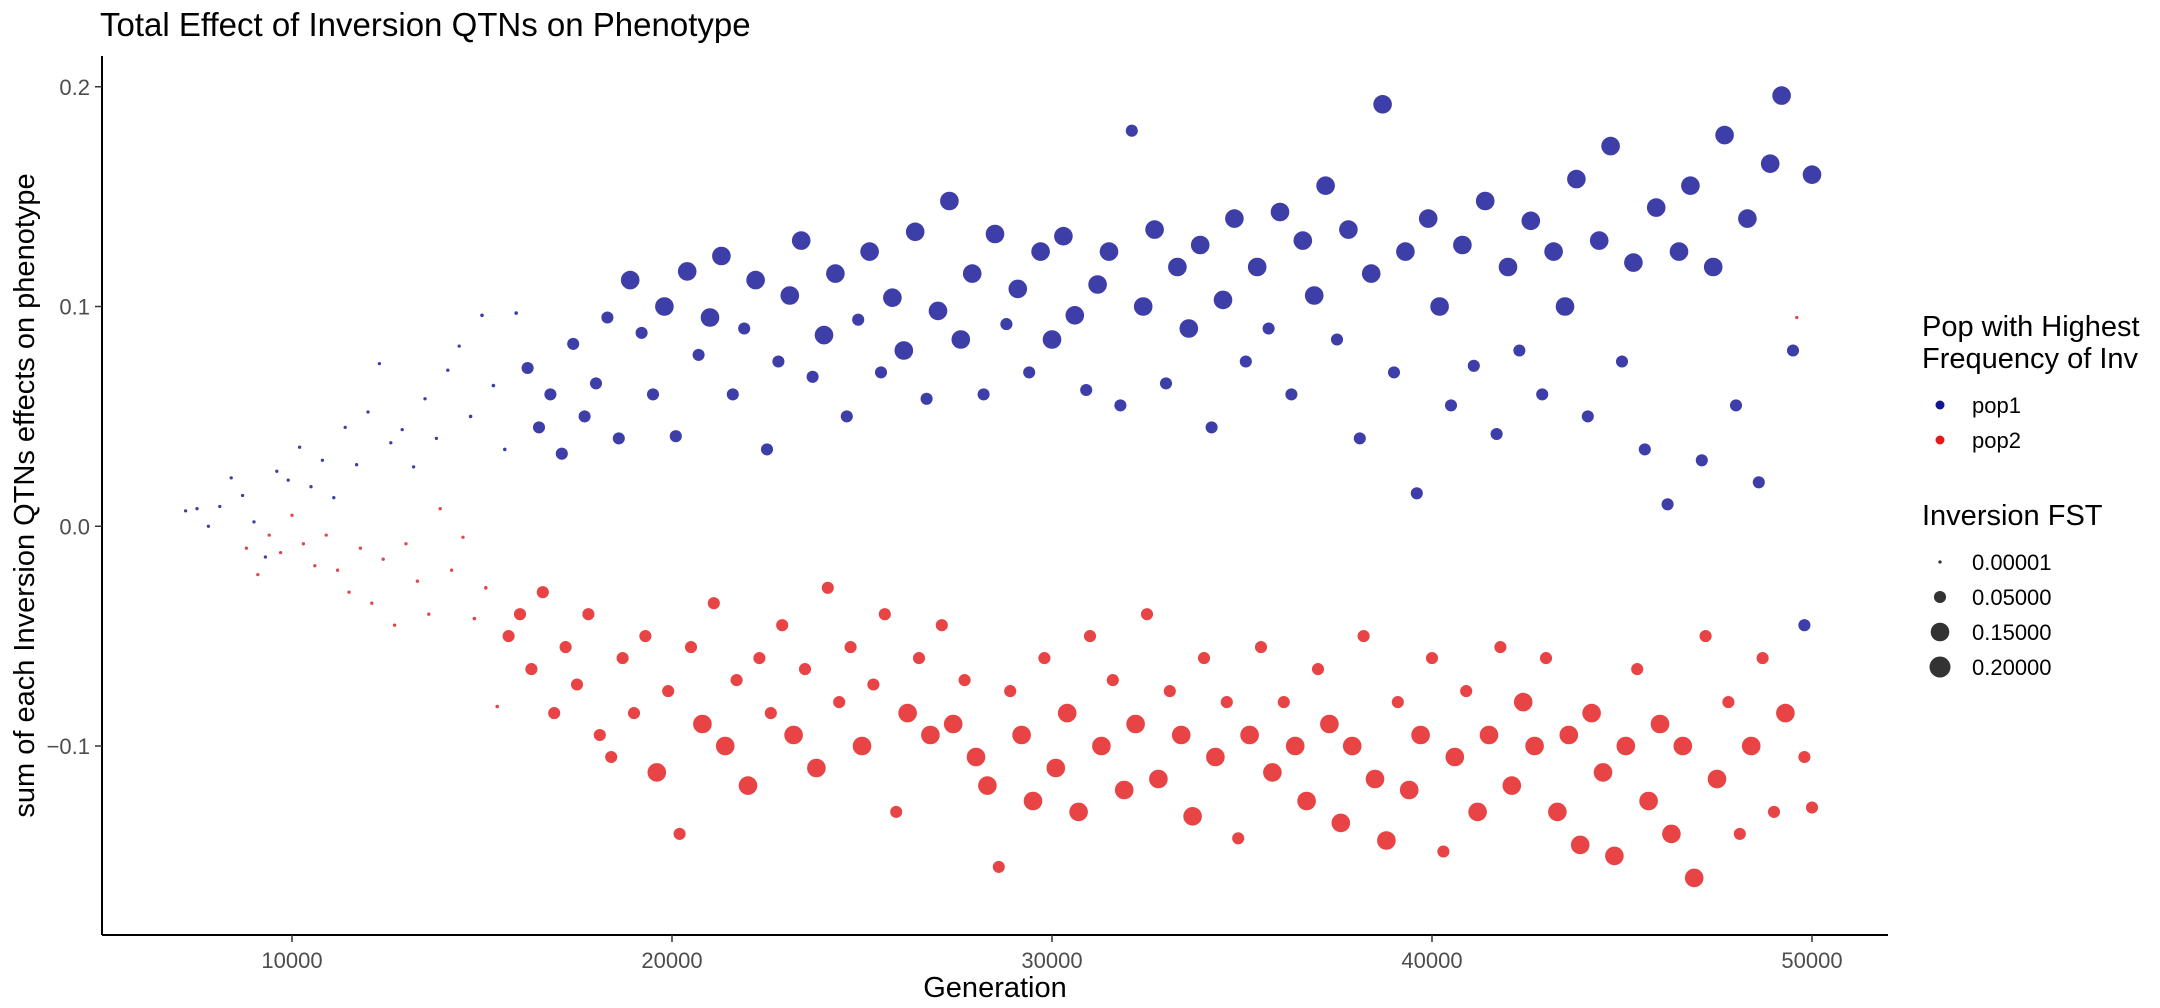 The width and height of the screenshot is (2160, 1008). Describe the element at coordinates (1811, 960) in the screenshot. I see `x-tick-label: 50000` at that location.